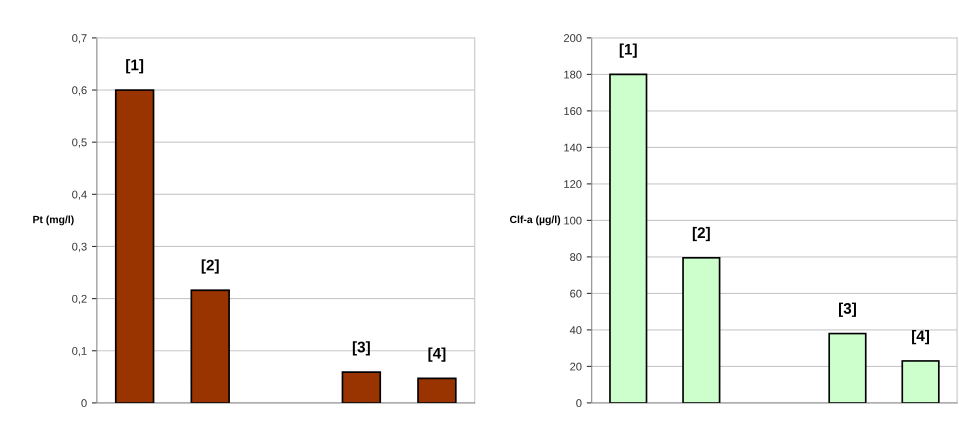  Describe the element at coordinates (573, 220) in the screenshot. I see `y-tick-label: 100` at that location.